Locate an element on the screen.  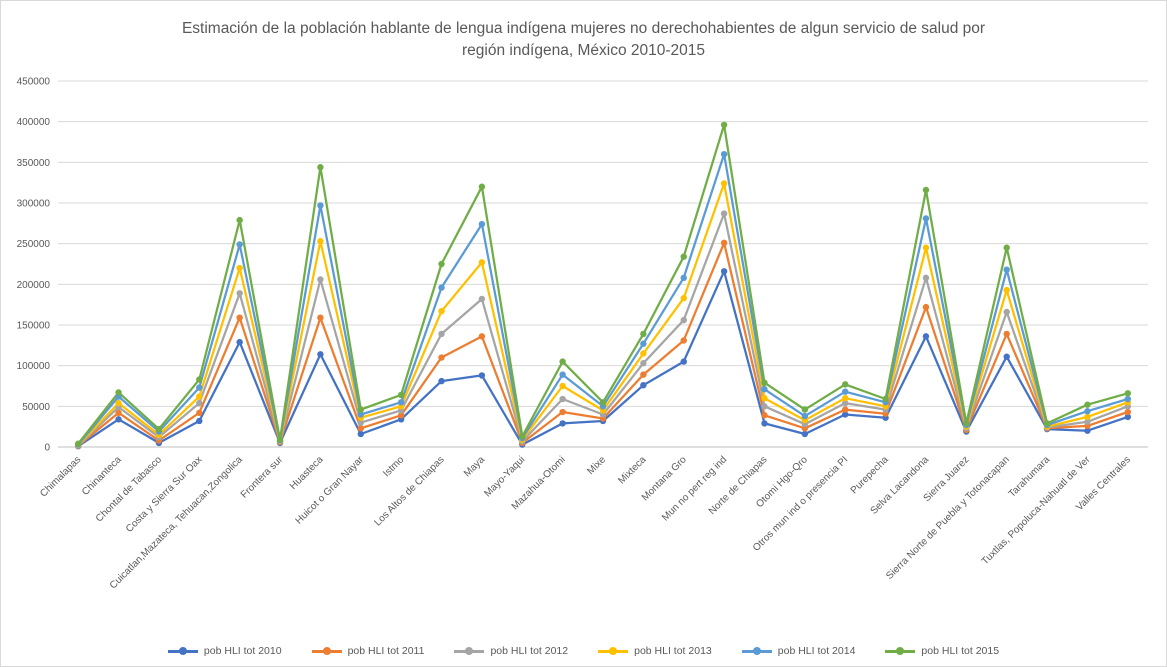
legend-label: pob HLI tot 2011 is located at coordinates (386, 651).